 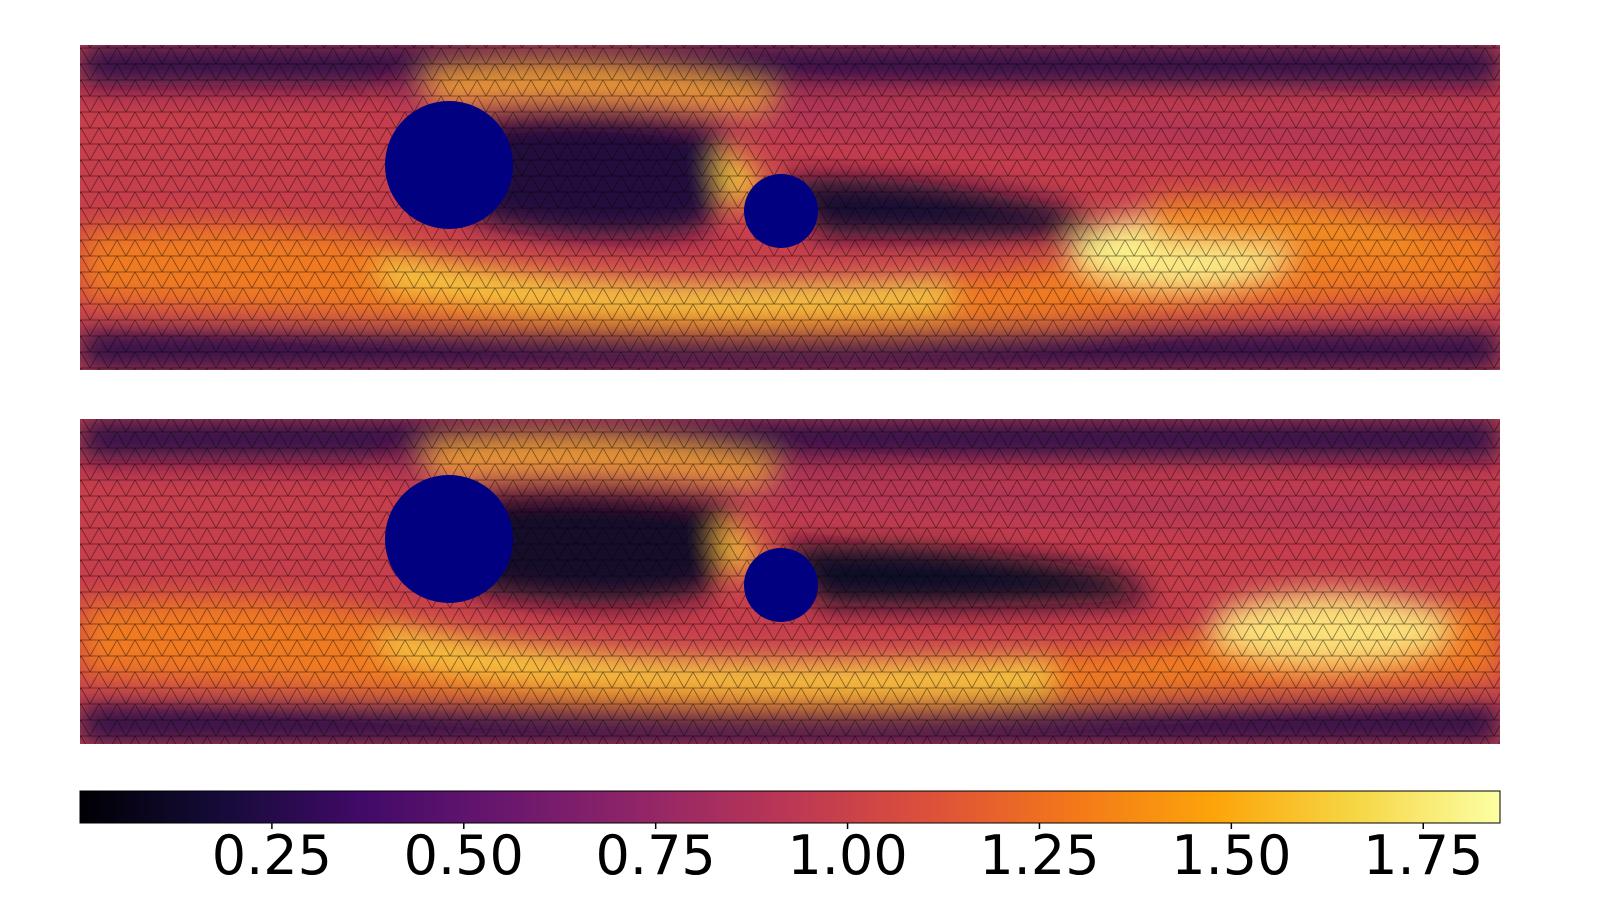 I want to click on colorbar: 0.25 0.50 0.75 1.00 1.25 1.50 1.75, so click(x=790, y=838).